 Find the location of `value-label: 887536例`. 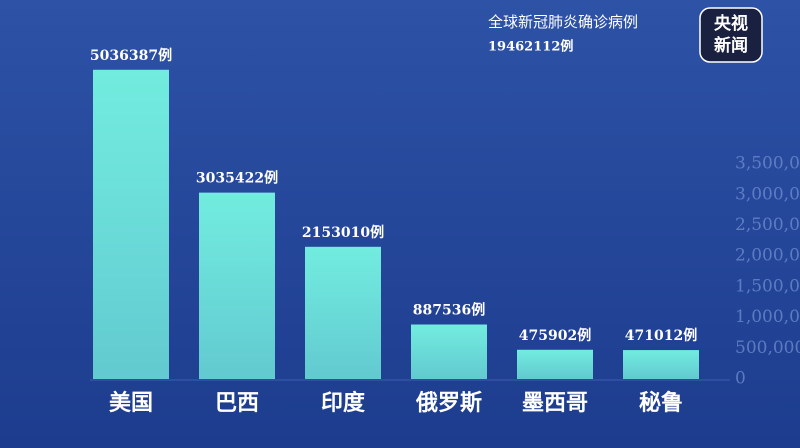

value-label: 887536例 is located at coordinates (449, 310).